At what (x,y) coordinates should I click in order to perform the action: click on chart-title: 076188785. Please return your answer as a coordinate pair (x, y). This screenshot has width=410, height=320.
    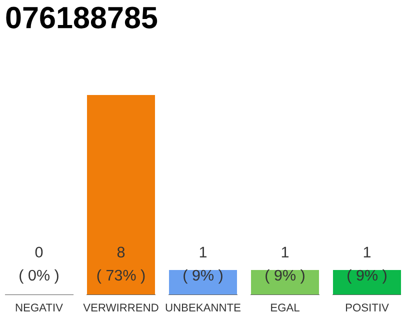
    Looking at the image, I should click on (82, 17).